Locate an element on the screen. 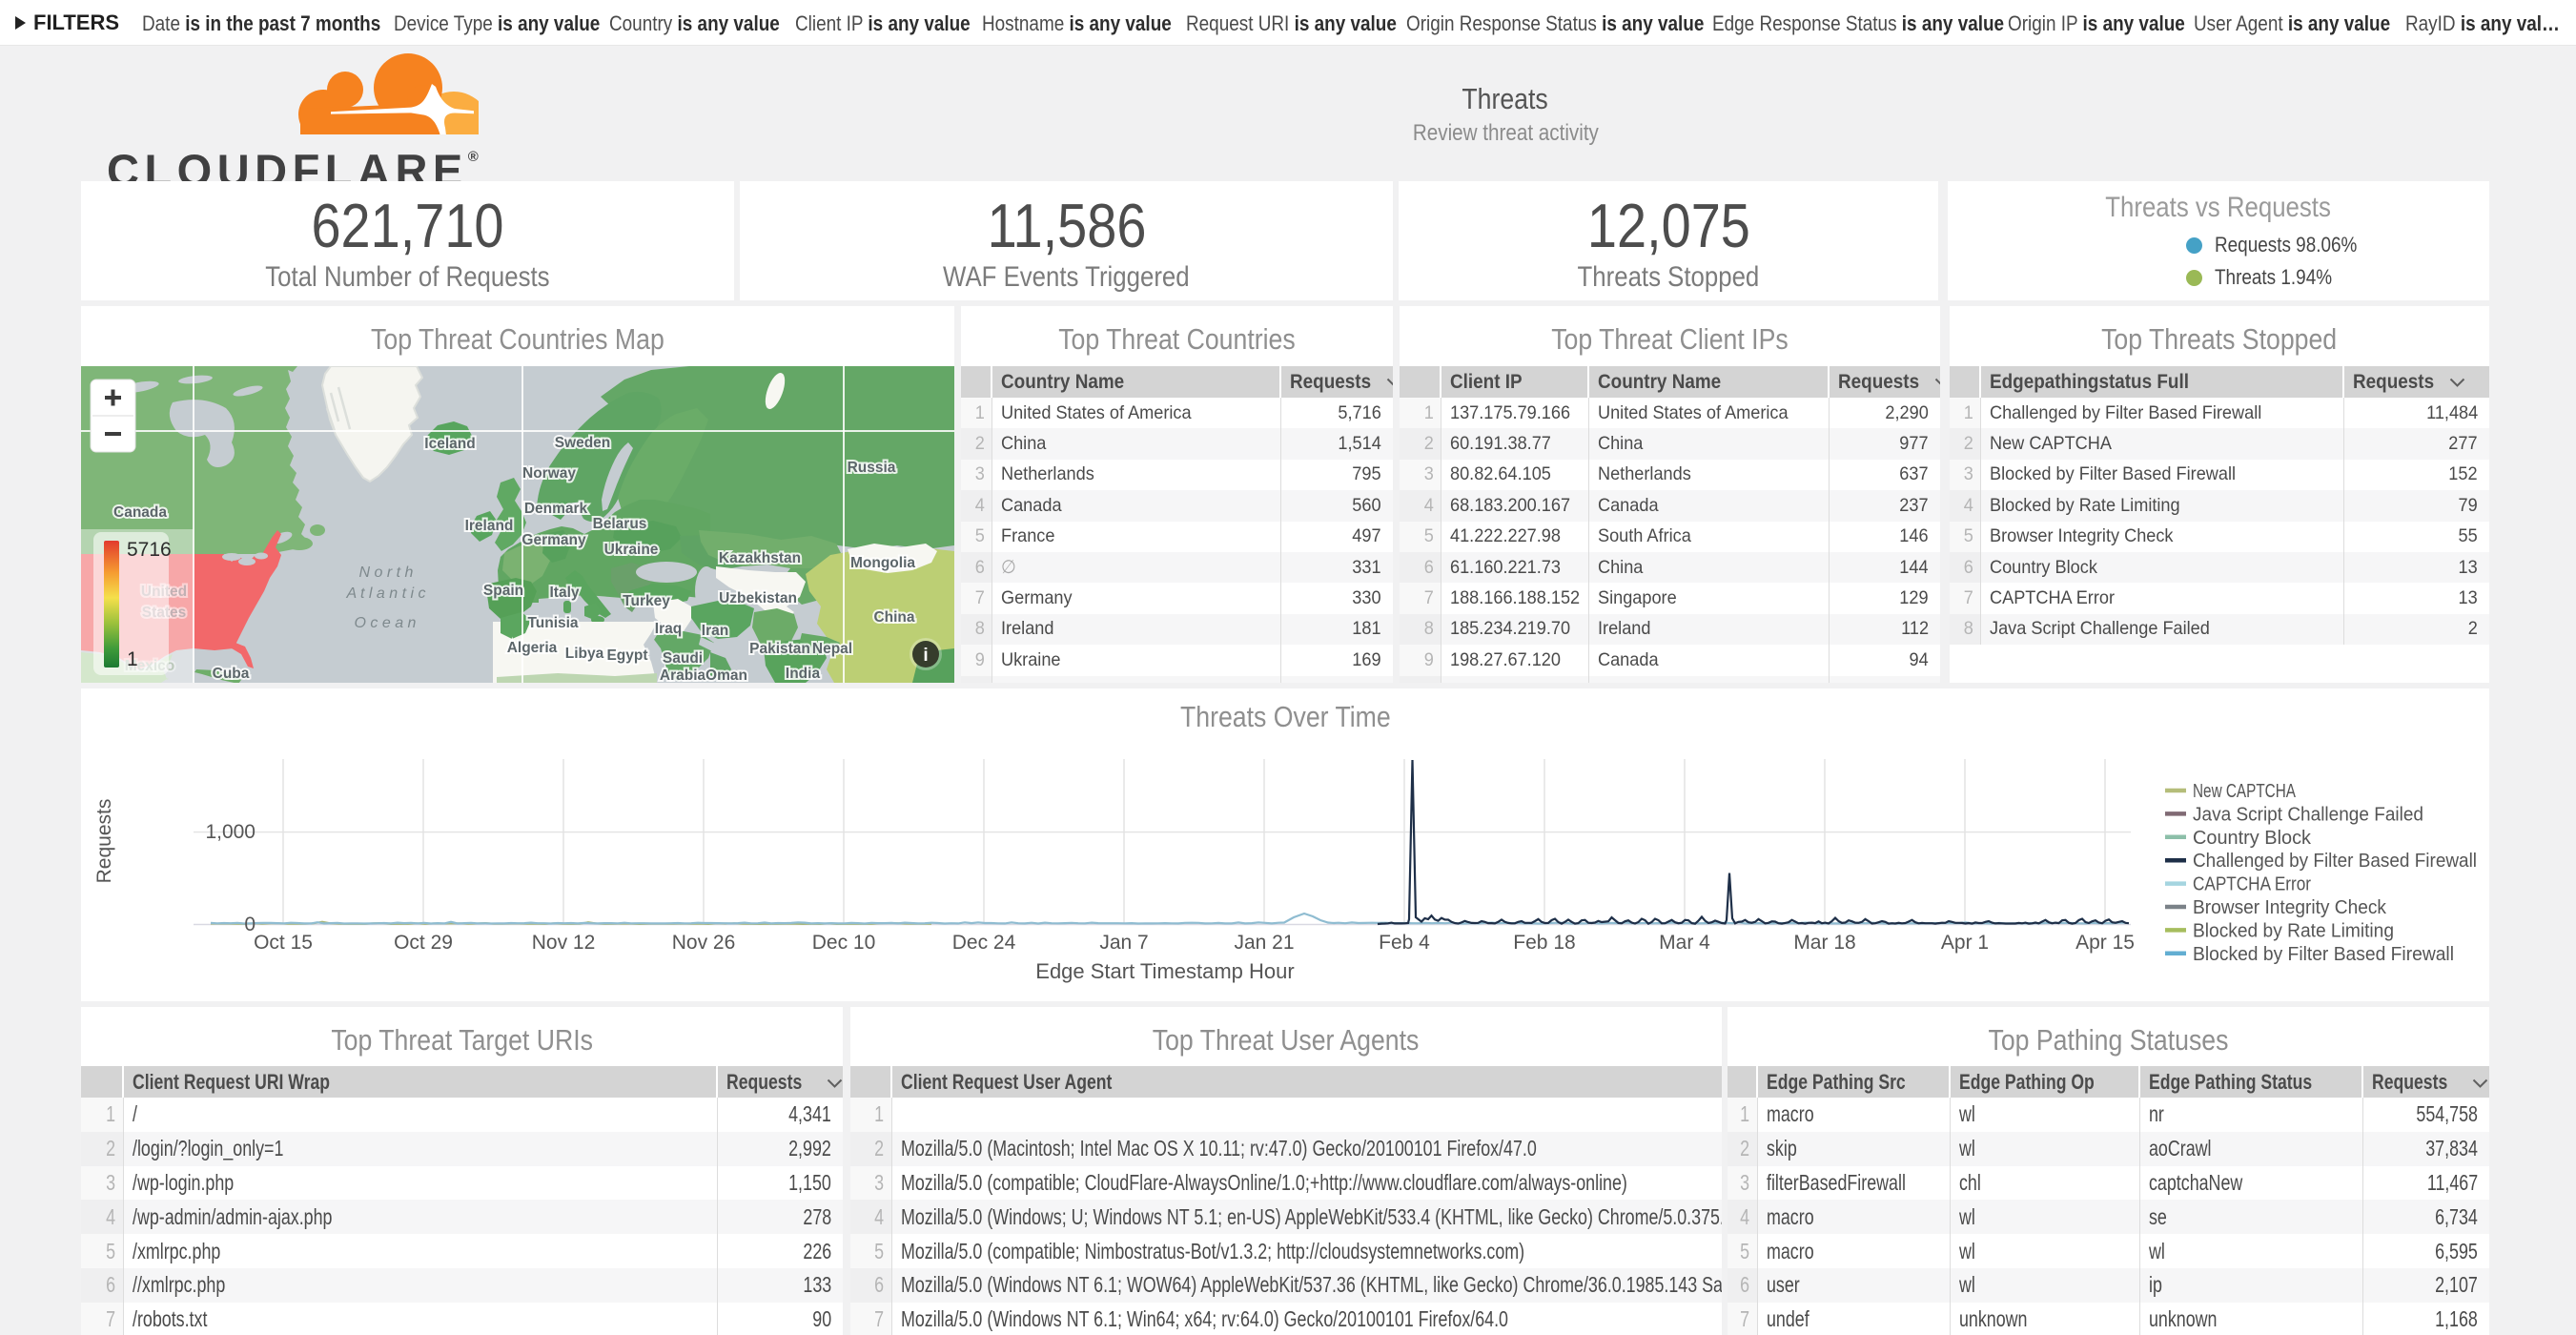 This screenshot has height=1335, width=2576. svg-text: 0 is located at coordinates (250, 924).